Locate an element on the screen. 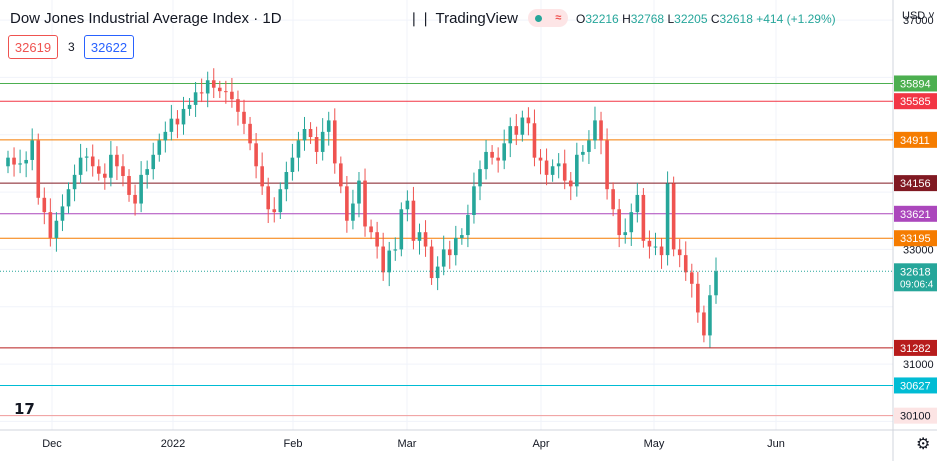 The height and width of the screenshot is (461, 937). price-axis-label: 34156 is located at coordinates (915, 184).